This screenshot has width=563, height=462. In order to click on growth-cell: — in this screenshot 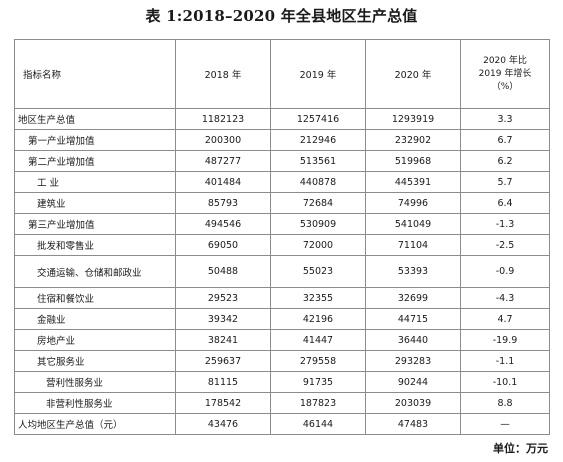, I will do `click(505, 424)`.